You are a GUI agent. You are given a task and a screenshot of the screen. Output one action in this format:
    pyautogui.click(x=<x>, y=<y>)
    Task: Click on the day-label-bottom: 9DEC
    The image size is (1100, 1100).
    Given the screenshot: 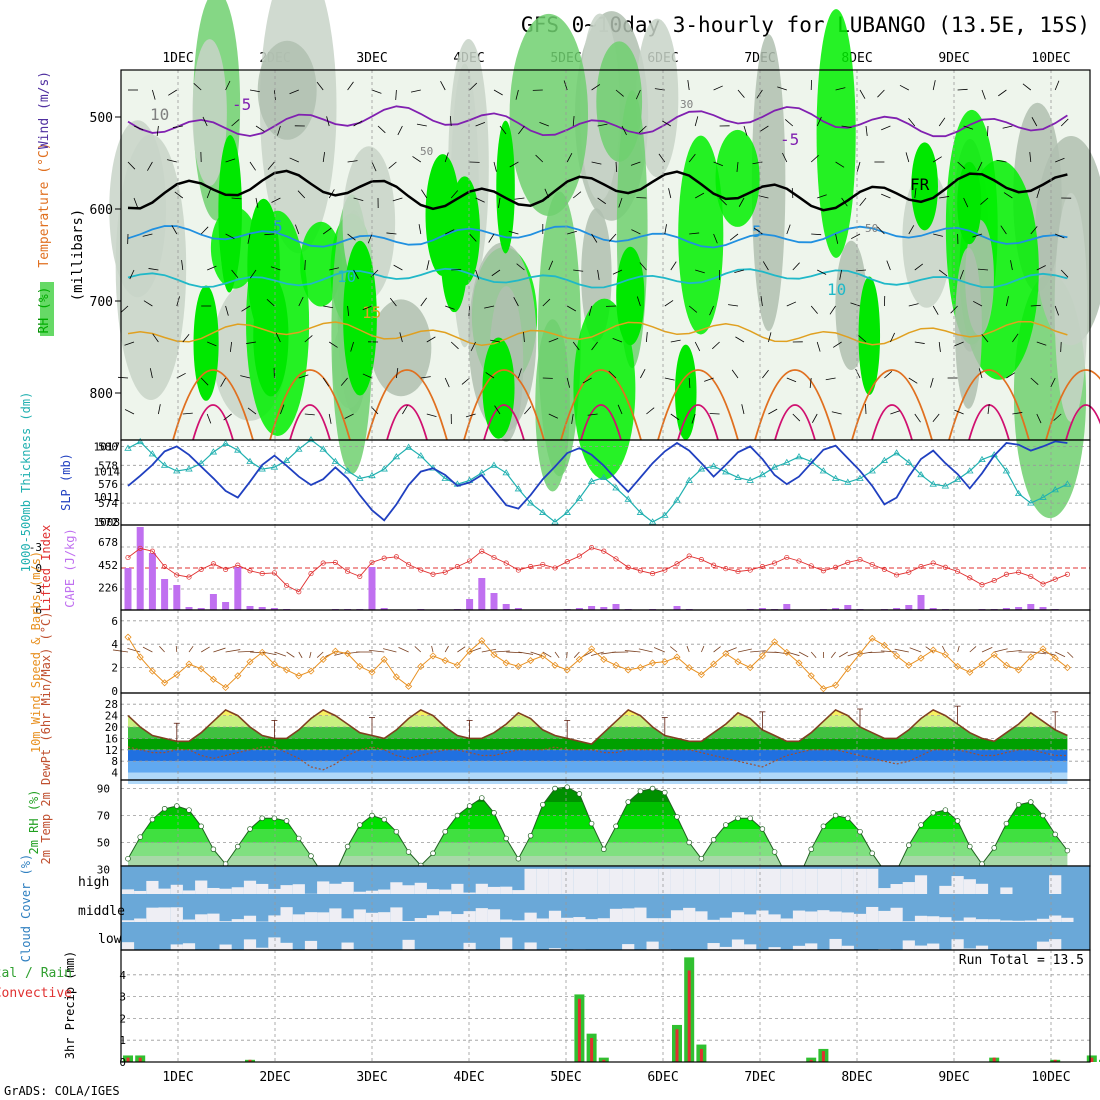 What is the action you would take?
    pyautogui.click(x=953, y=1077)
    